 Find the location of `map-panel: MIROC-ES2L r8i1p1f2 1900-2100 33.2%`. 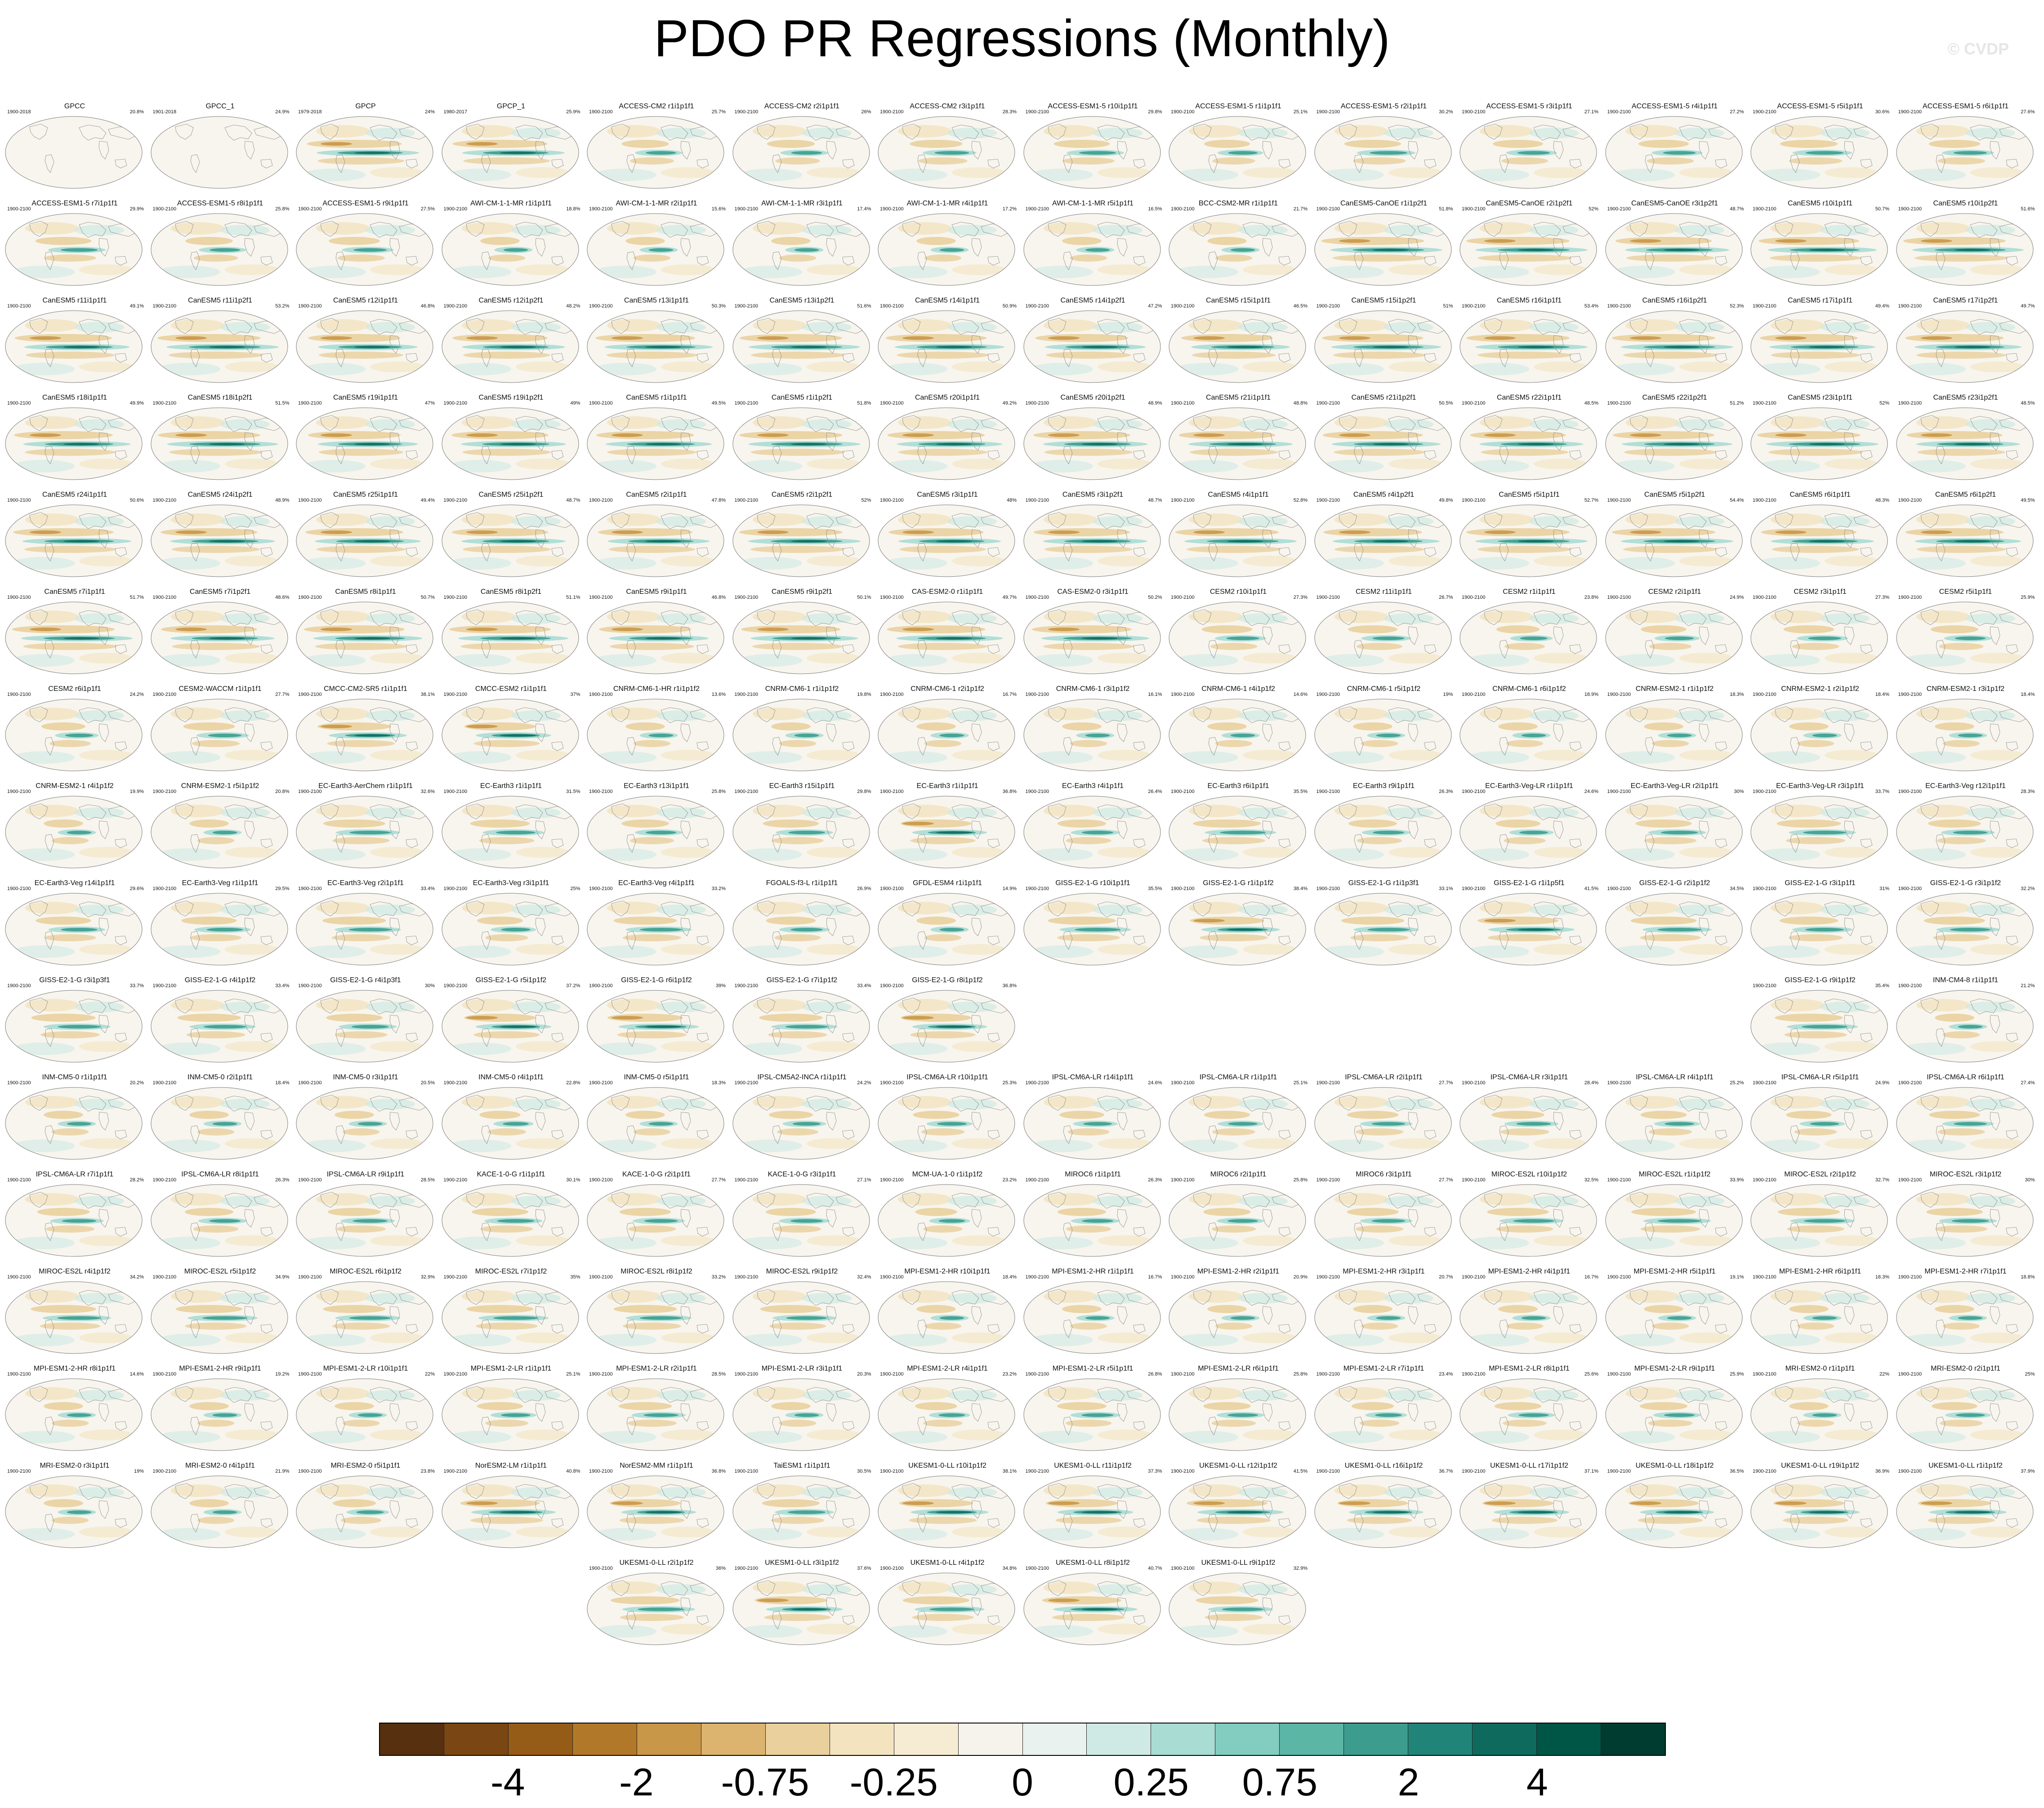

map-panel: MIROC-ES2L r8i1p1f2 1900-2100 33.2% is located at coordinates (656, 1338).